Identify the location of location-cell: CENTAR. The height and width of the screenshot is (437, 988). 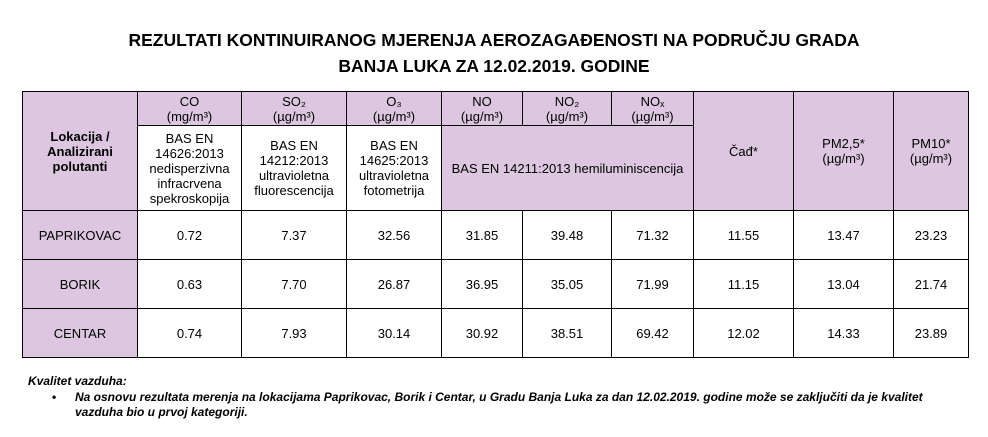
(80, 333).